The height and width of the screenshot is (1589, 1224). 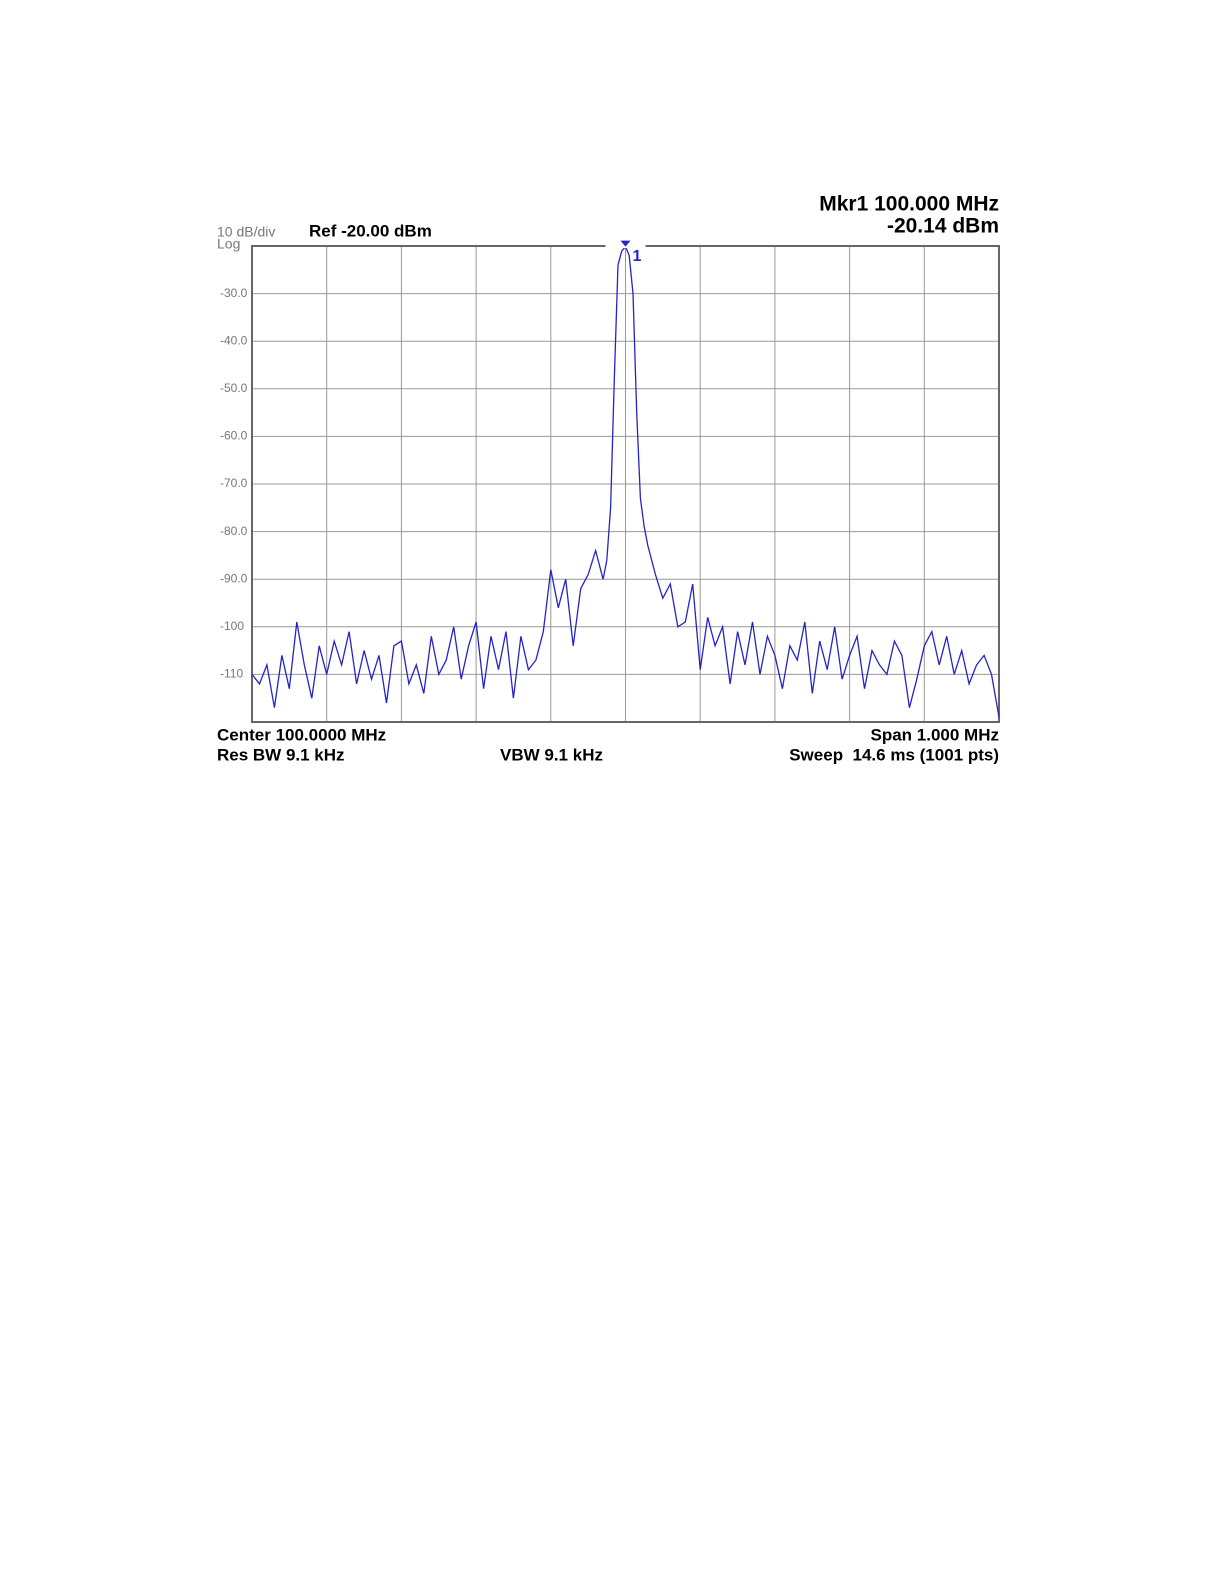 I want to click on scale-type: Log, so click(x=228, y=244).